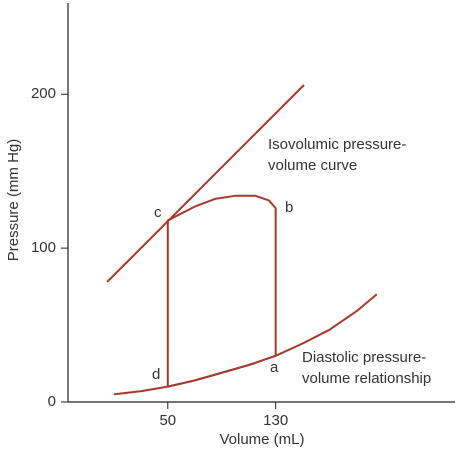  What do you see at coordinates (167, 420) in the screenshot?
I see `x-tick-label: 50` at bounding box center [167, 420].